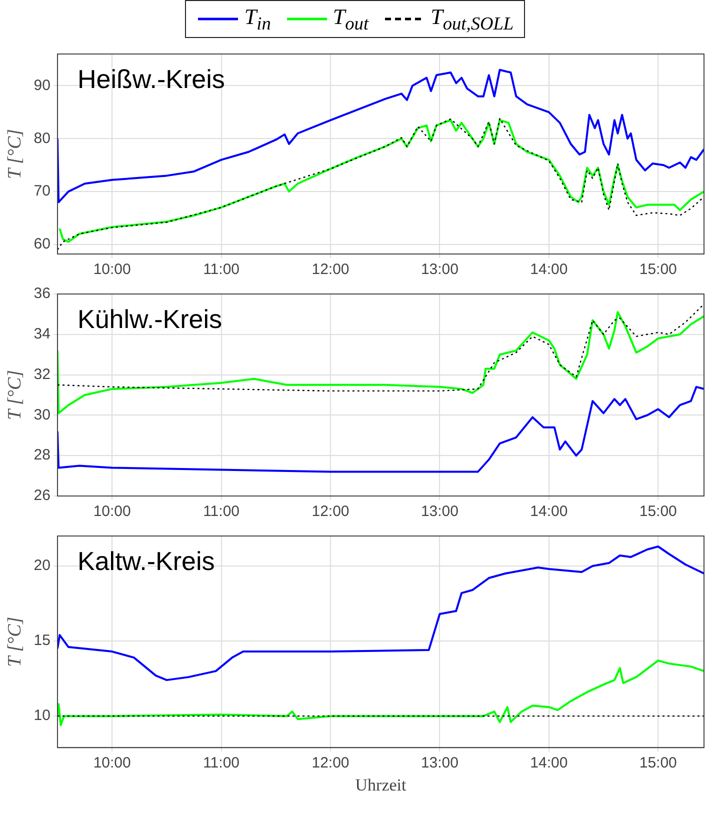 The height and width of the screenshot is (819, 710). Describe the element at coordinates (42, 294) in the screenshot. I see `y-tick-label: 36` at that location.